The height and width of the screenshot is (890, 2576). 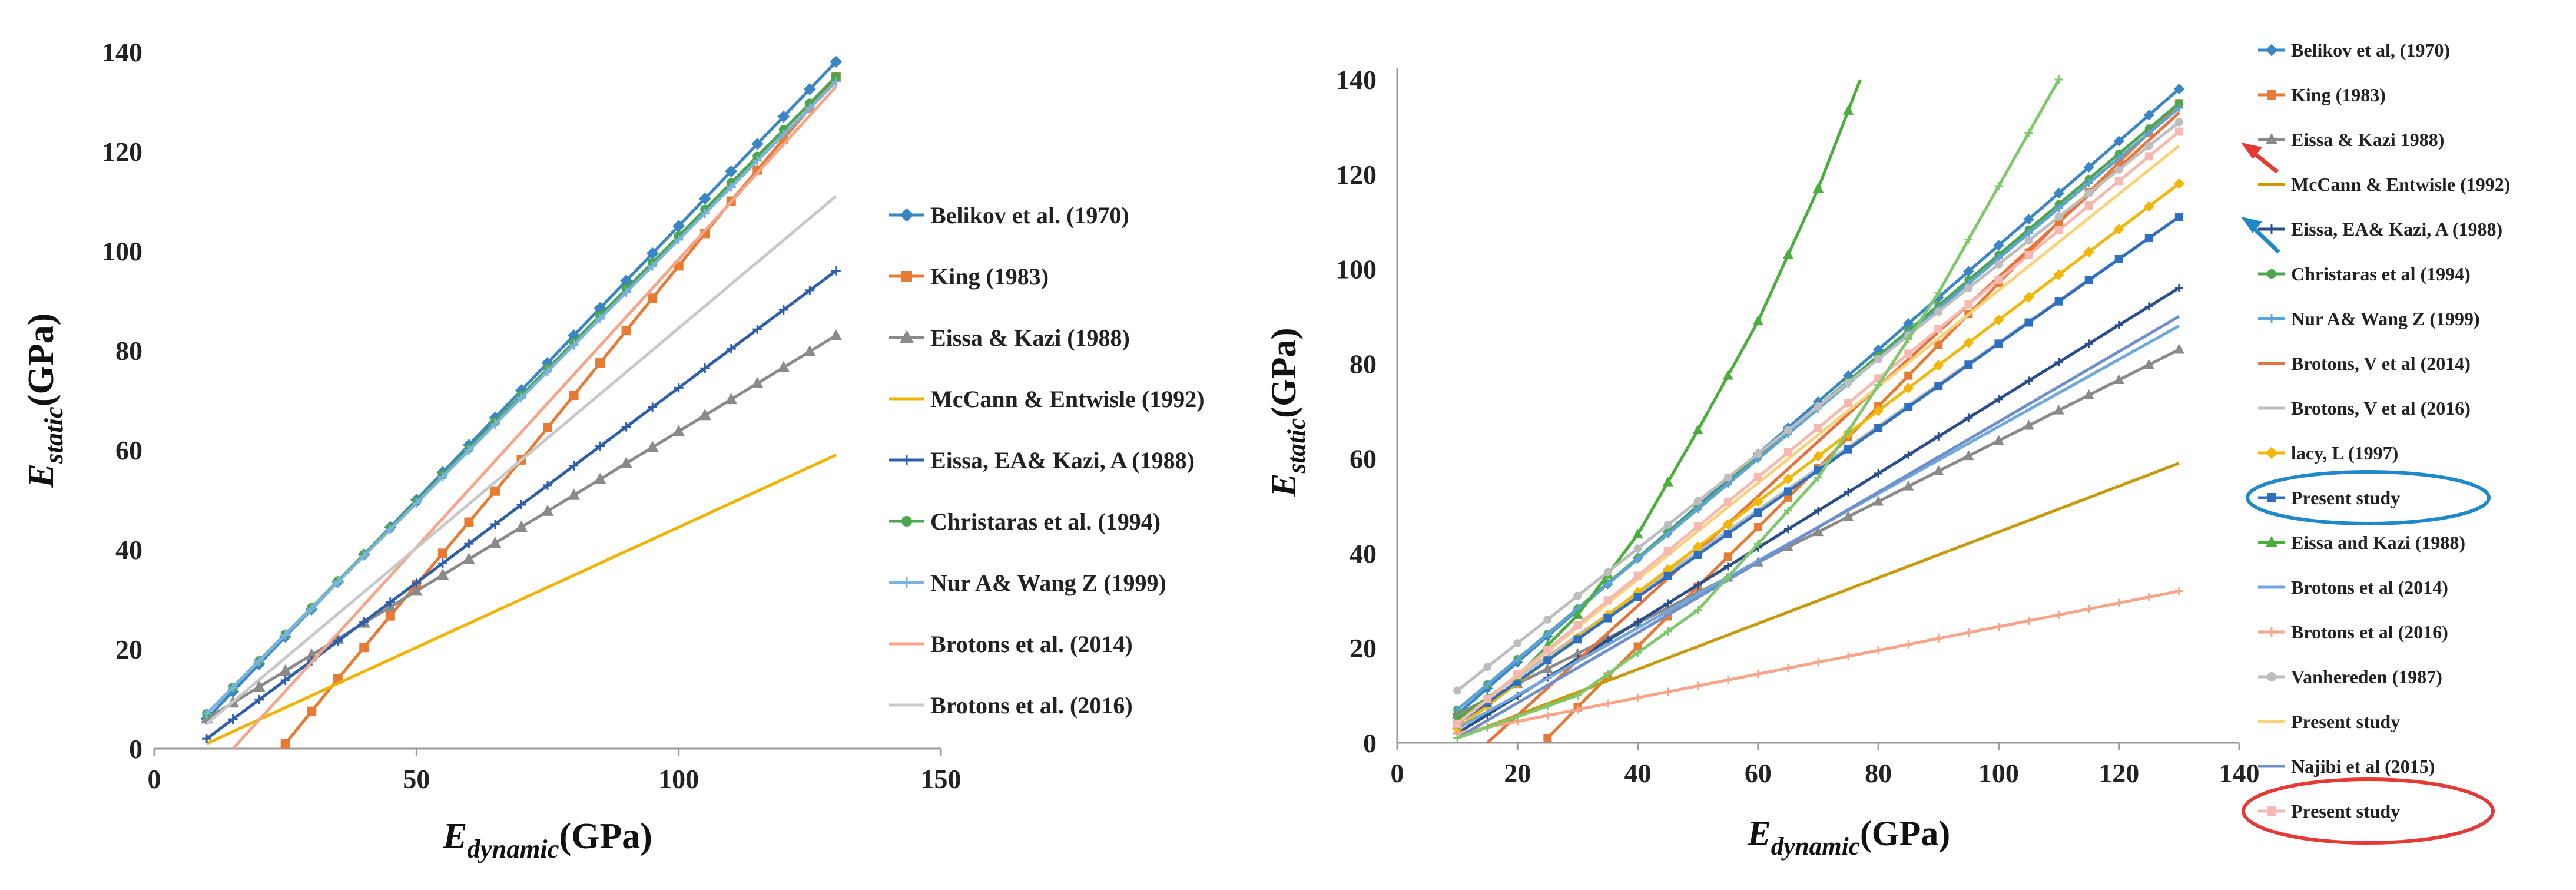 I want to click on x-tick-label: 140, so click(x=2239, y=773).